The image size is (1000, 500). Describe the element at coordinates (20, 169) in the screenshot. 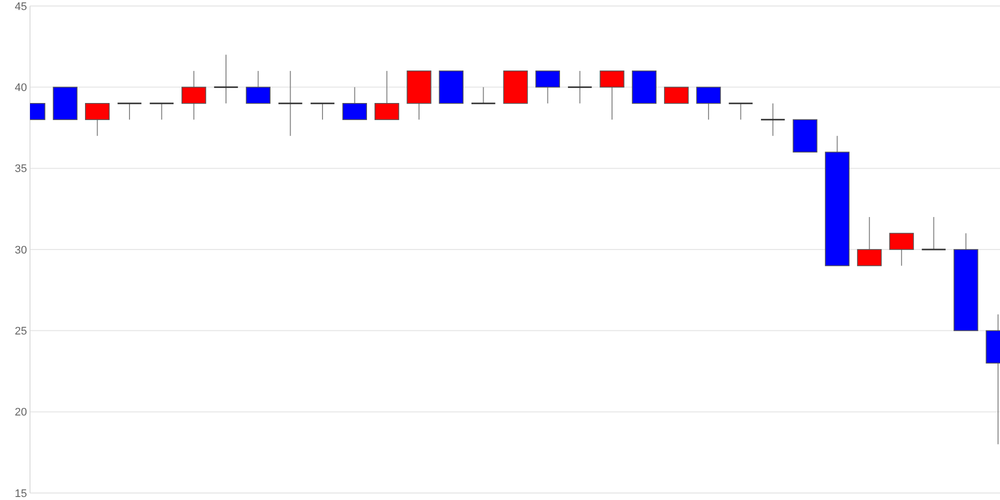

I see `y-tick-label: 35` at that location.